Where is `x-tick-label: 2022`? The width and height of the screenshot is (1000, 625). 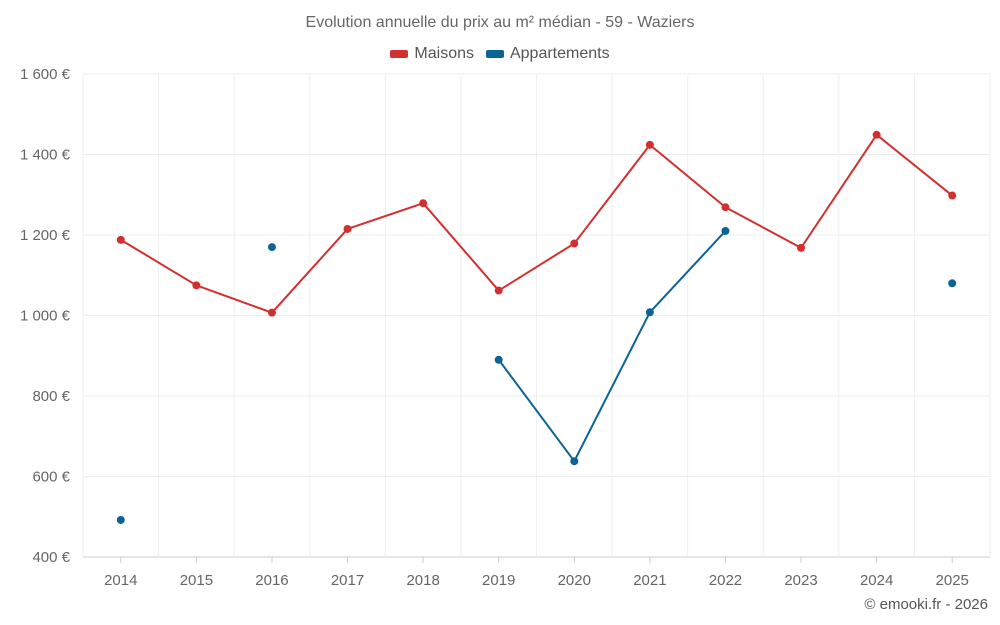
x-tick-label: 2022 is located at coordinates (725, 580).